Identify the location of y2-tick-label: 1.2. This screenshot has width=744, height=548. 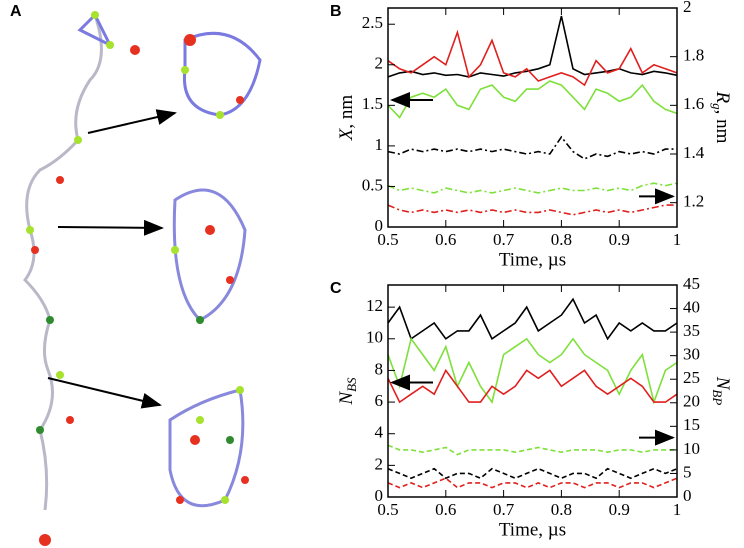
(693, 201).